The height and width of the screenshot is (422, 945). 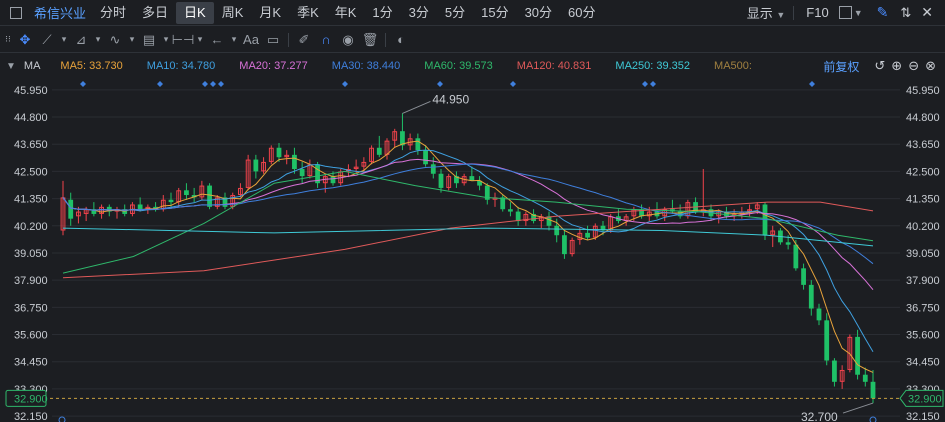 What do you see at coordinates (906, 12) in the screenshot?
I see `swap-icon: ⇅` at bounding box center [906, 12].